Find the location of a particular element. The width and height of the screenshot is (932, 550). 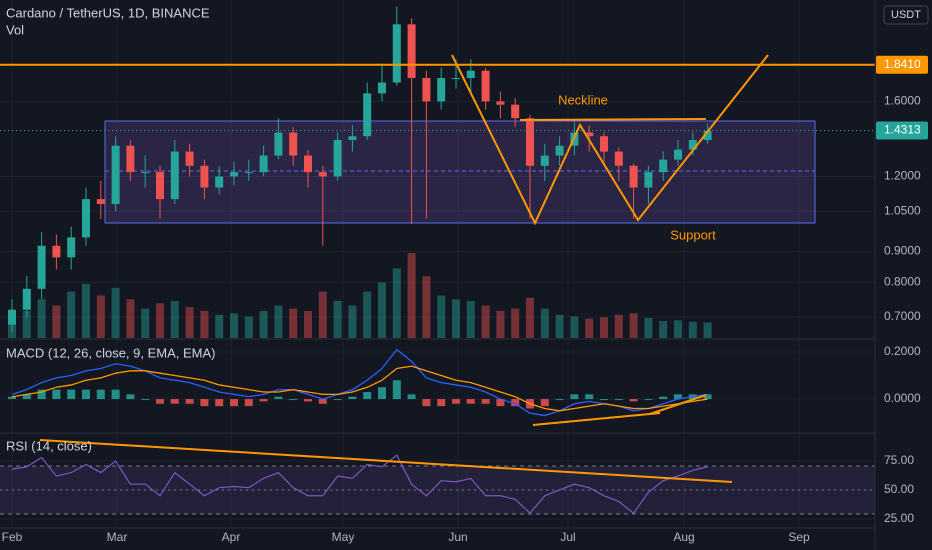

macd-line is located at coordinates (359, 382).